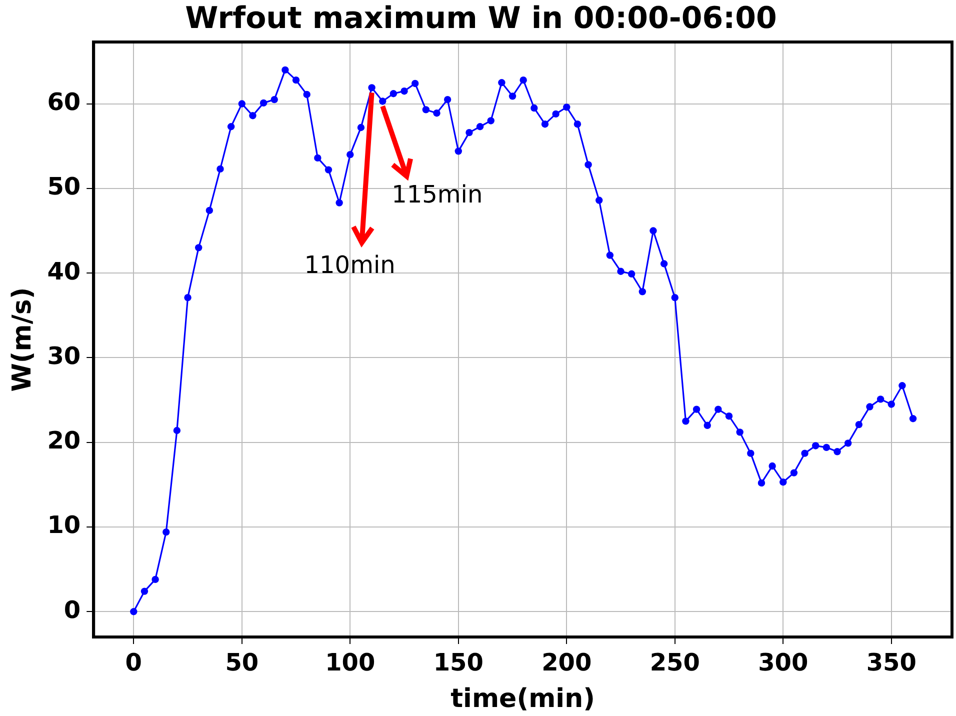  What do you see at coordinates (891, 662) in the screenshot?
I see `x-tick-label: 350` at bounding box center [891, 662].